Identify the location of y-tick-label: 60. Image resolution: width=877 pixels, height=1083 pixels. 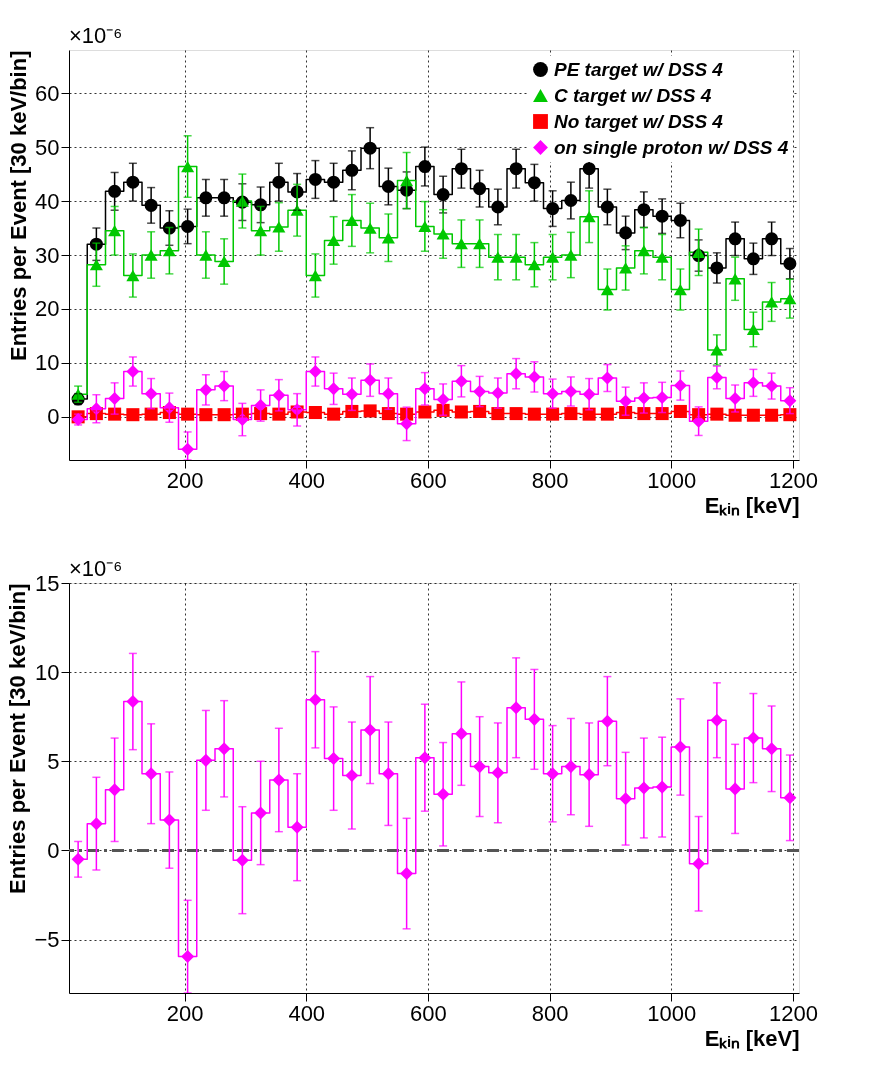
(47, 93).